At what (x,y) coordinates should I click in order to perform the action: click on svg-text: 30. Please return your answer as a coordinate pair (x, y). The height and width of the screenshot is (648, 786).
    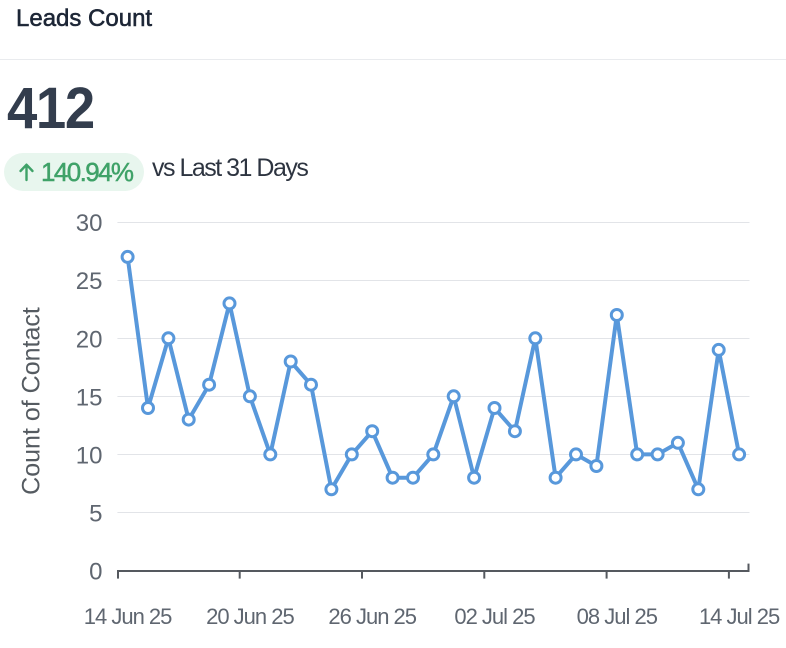
    Looking at the image, I should click on (89, 223).